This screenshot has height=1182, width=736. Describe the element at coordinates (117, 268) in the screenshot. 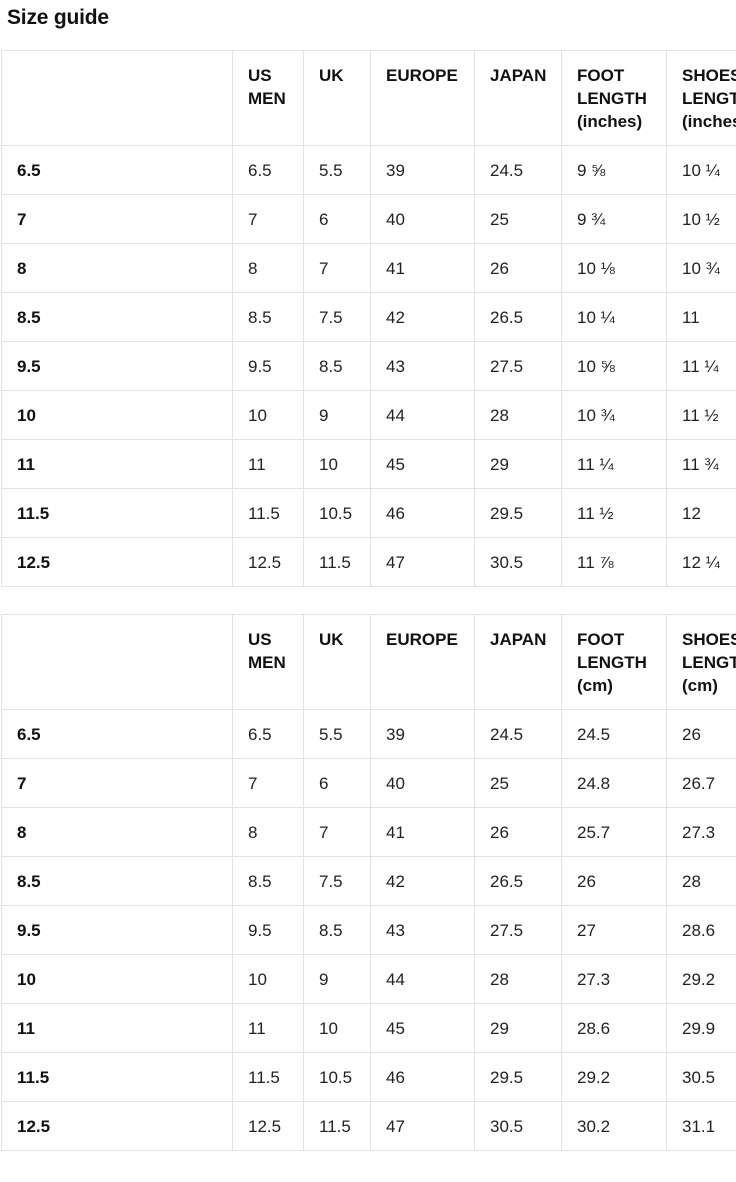

I see `row-label: 8` at that location.